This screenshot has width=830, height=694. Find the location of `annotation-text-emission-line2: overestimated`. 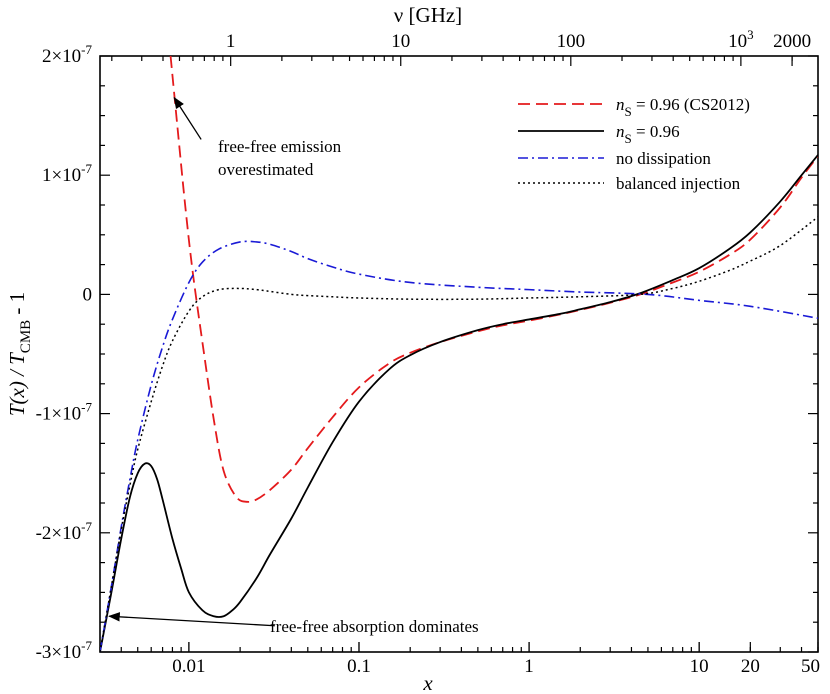

annotation-text-emission-line2: overestimated is located at coordinates (266, 169).